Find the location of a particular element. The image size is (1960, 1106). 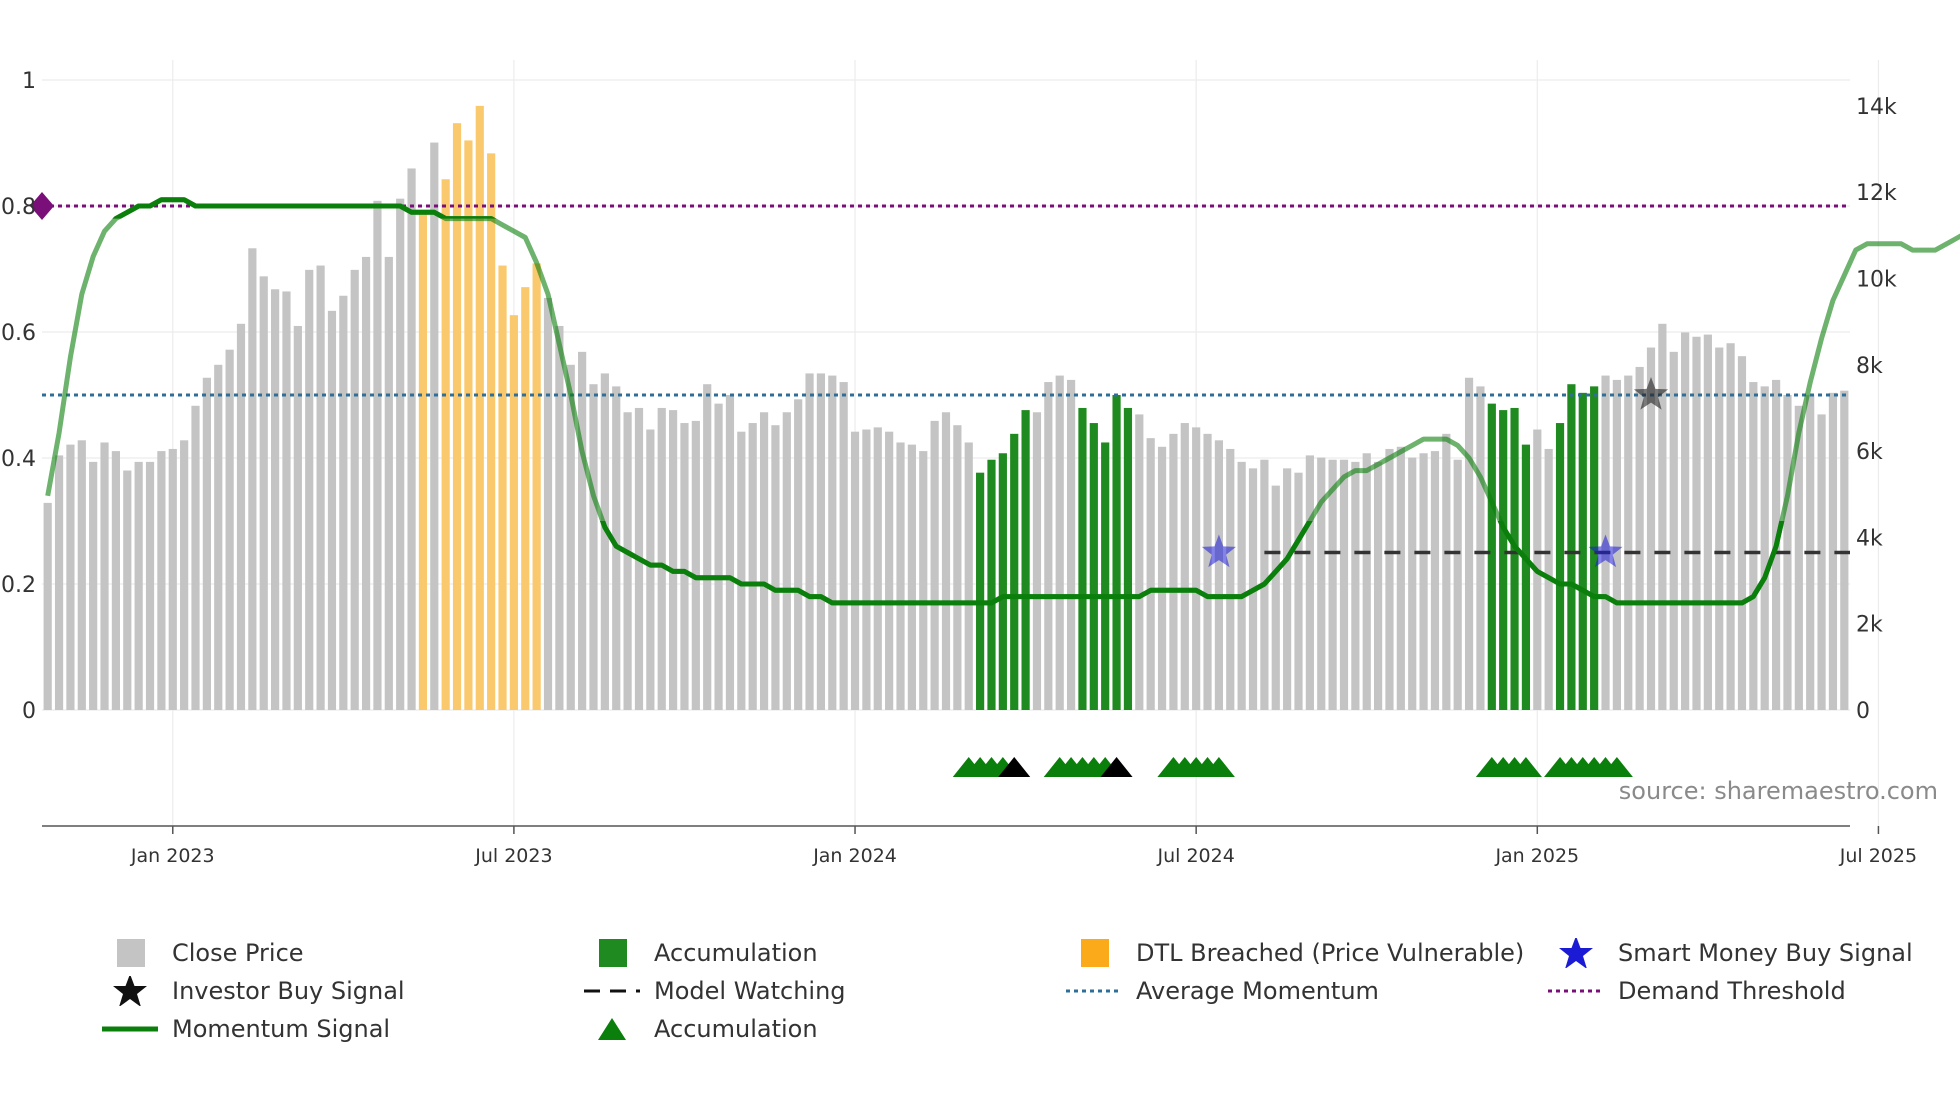

source-note: source: sharemaestro.com is located at coordinates (1778, 791).